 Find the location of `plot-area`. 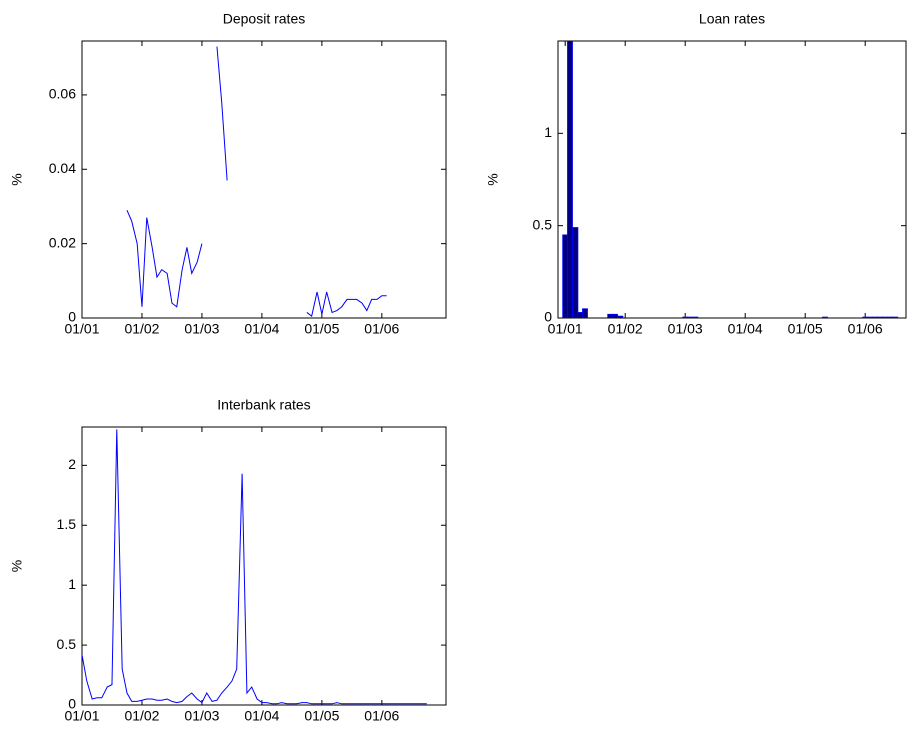

plot-area is located at coordinates (732, 179).